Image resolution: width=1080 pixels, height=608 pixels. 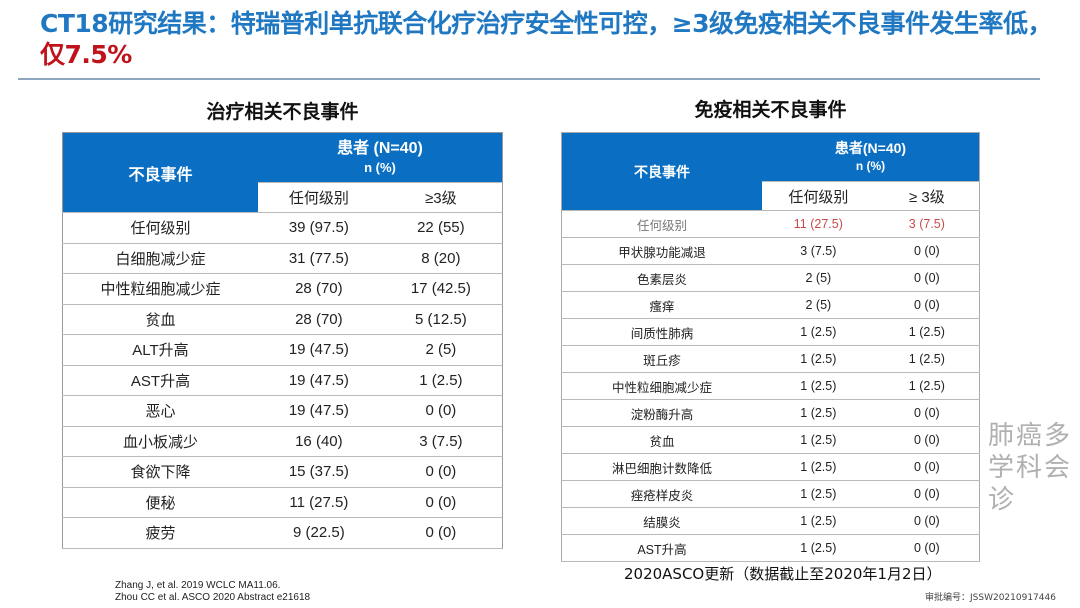 What do you see at coordinates (1030, 468) in the screenshot?
I see `watermark: 肺癌多学科会诊` at bounding box center [1030, 468].